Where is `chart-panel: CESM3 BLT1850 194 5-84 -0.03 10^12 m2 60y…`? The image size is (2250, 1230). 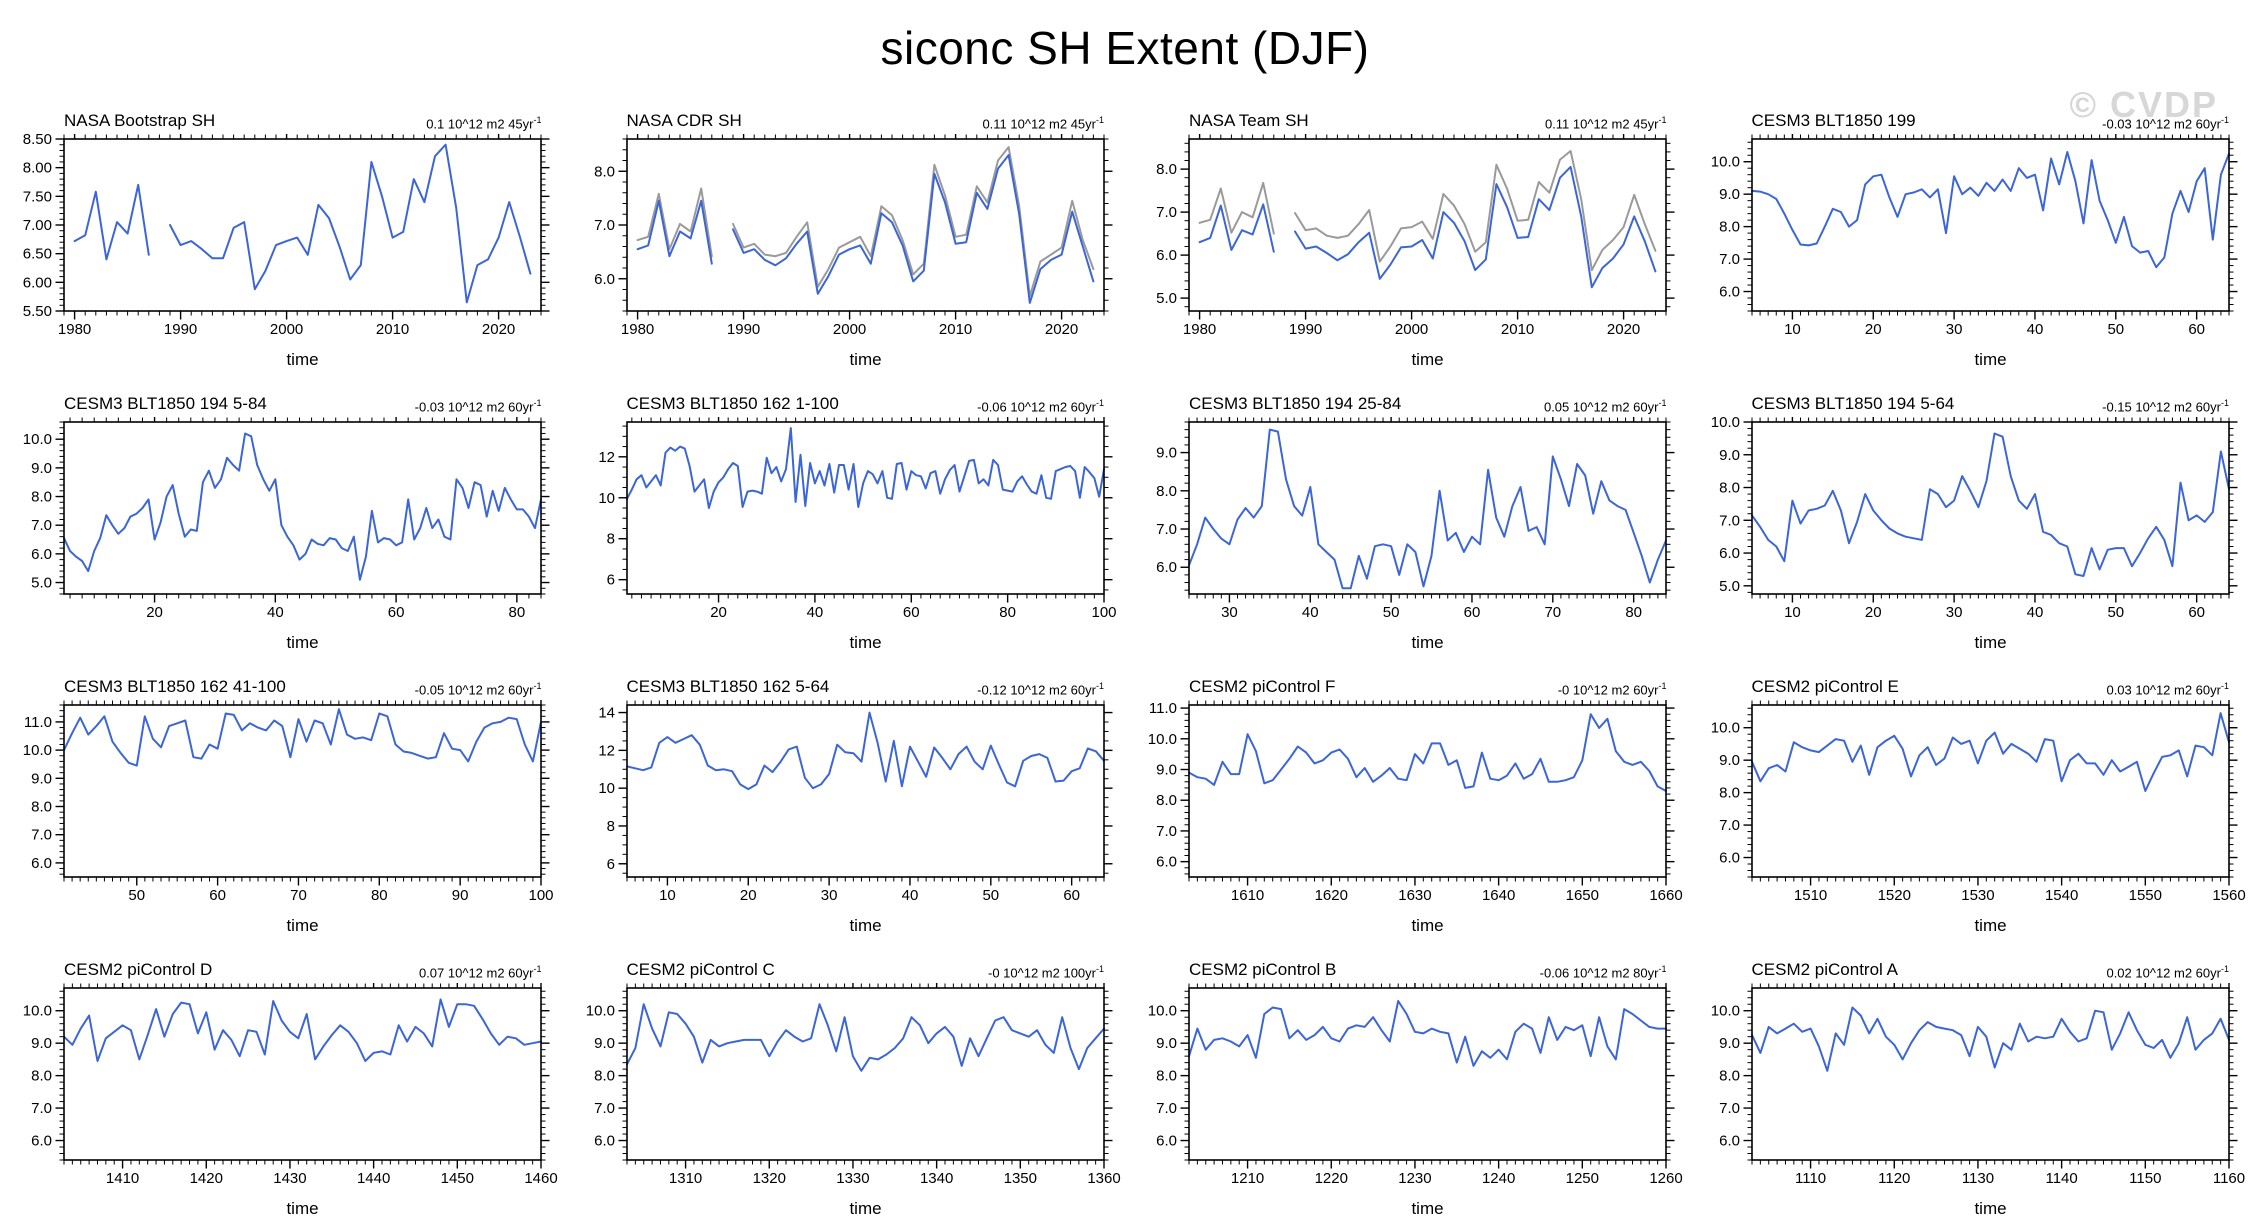
chart-panel: CESM3 BLT1850 194 5-84 -0.03 10^12 m2 60y… is located at coordinates (281, 520).